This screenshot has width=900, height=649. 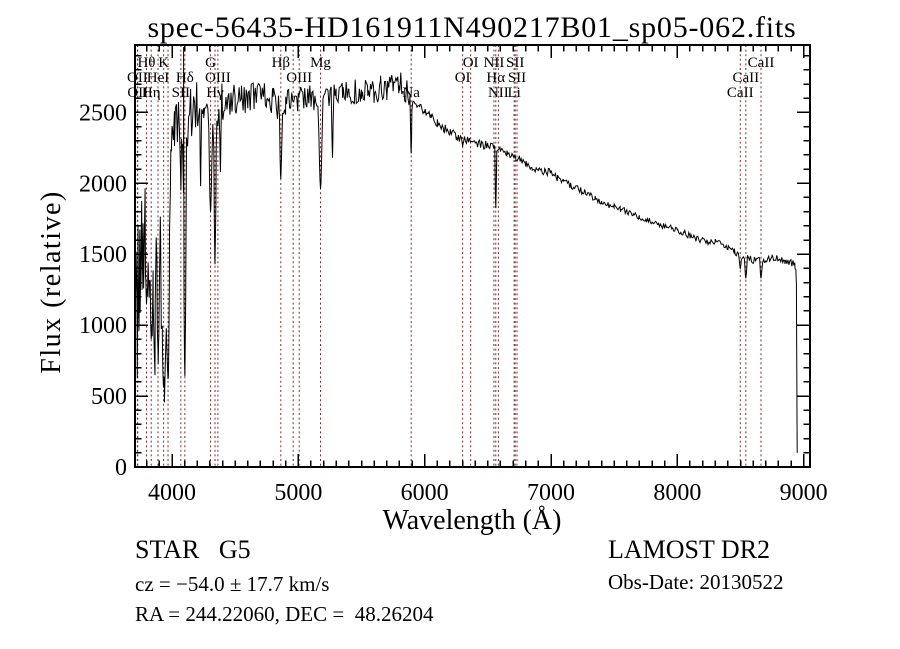 What do you see at coordinates (163, 63) in the screenshot?
I see `svg-text: K` at bounding box center [163, 63].